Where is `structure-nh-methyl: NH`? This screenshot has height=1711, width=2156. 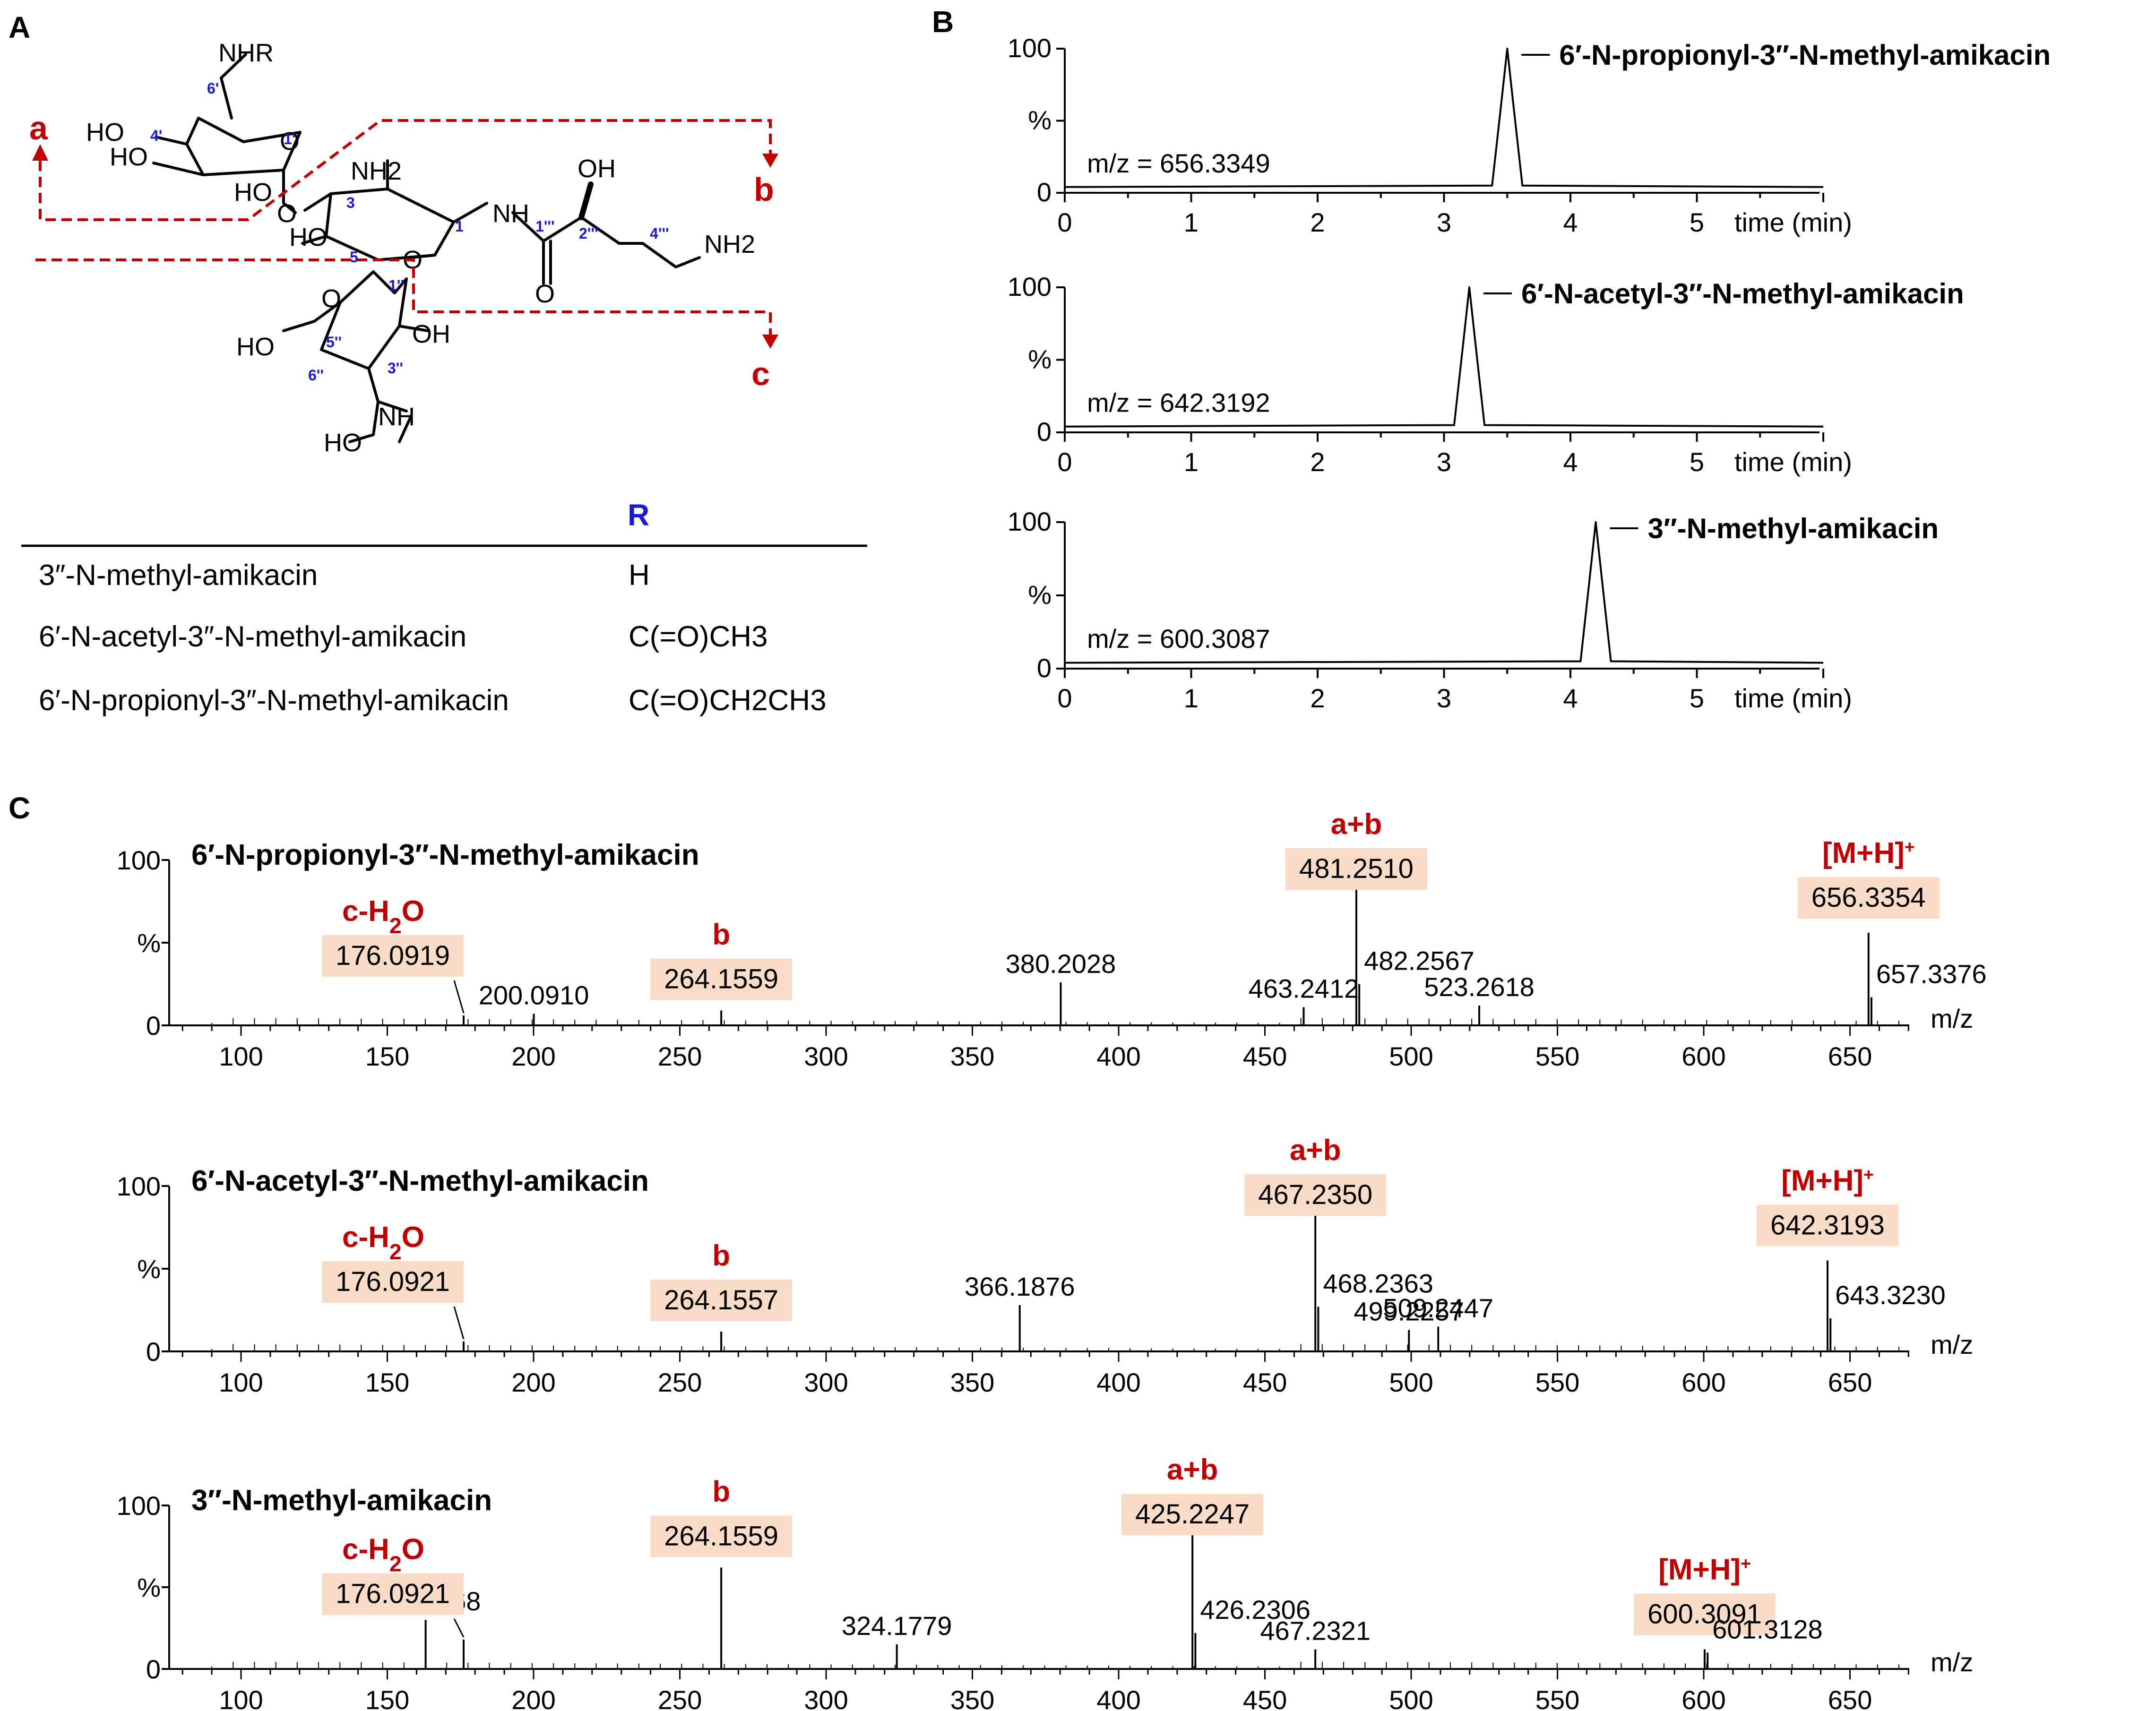
structure-nh-methyl: NH is located at coordinates (397, 417).